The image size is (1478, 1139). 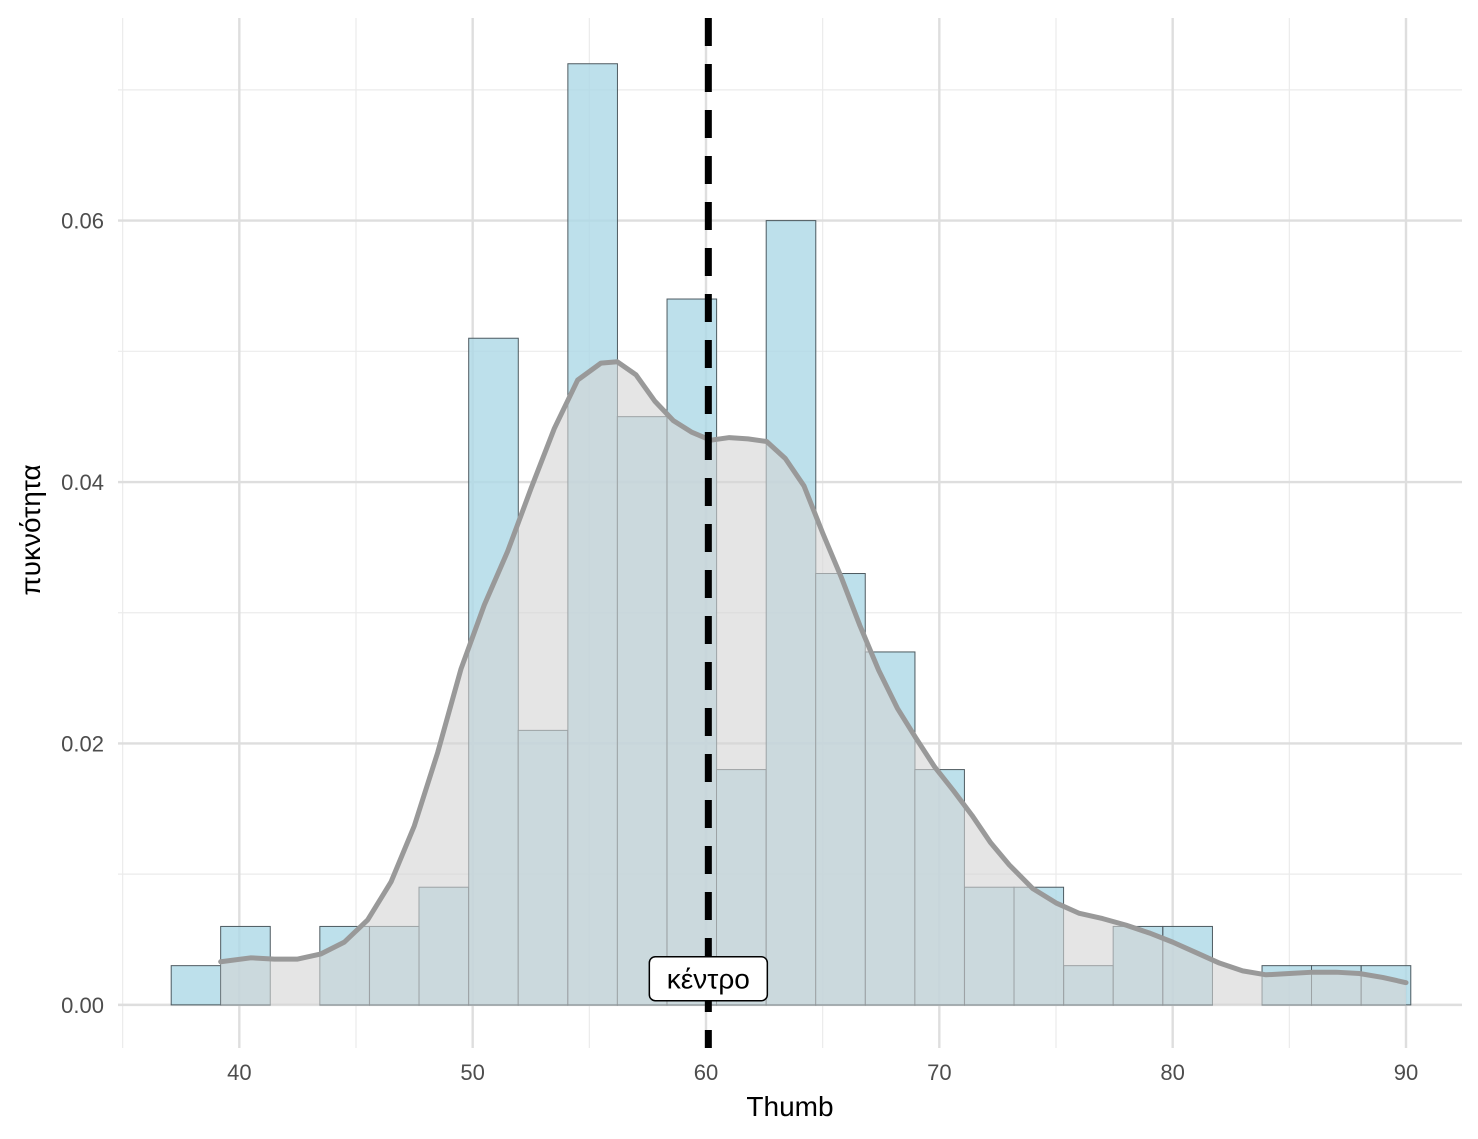 I want to click on y-axis-tick-labels: 0.00 0.02 0.04 0.06, so click(x=82, y=613).